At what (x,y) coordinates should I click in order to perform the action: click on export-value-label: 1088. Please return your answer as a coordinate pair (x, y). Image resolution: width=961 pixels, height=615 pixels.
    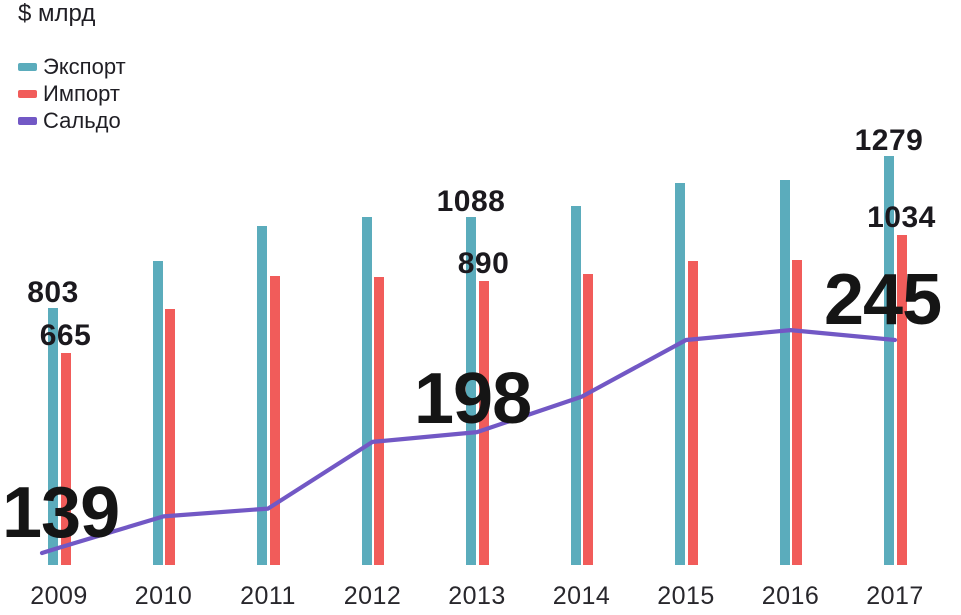
    Looking at the image, I should click on (471, 202).